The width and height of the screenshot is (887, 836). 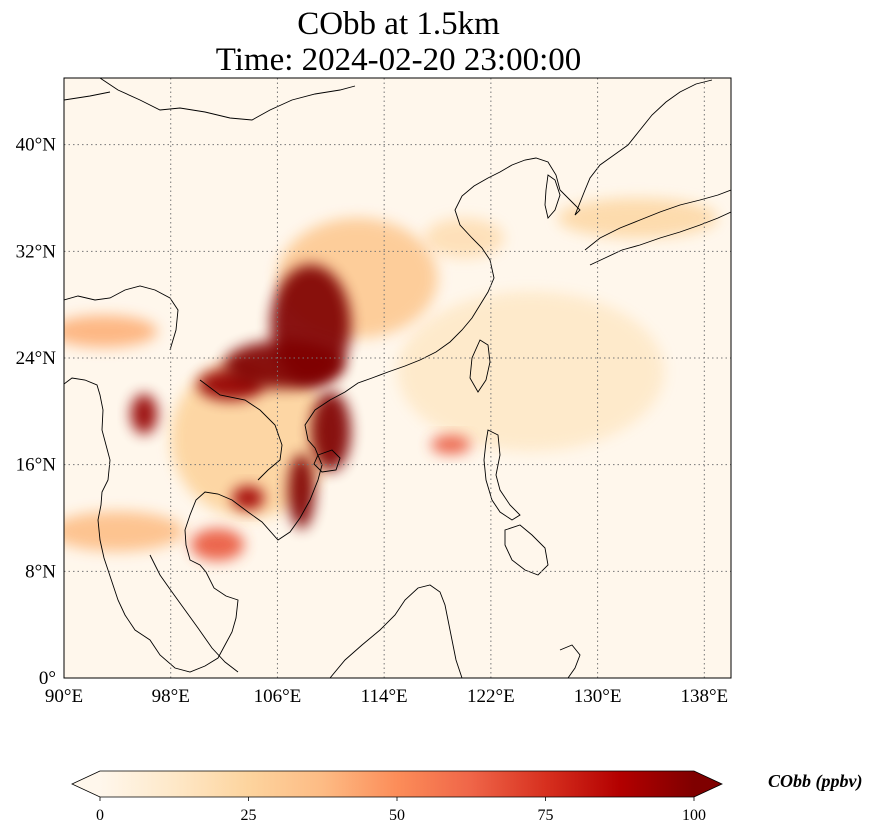 What do you see at coordinates (491, 696) in the screenshot?
I see `lon-tick-label: 122°E` at bounding box center [491, 696].